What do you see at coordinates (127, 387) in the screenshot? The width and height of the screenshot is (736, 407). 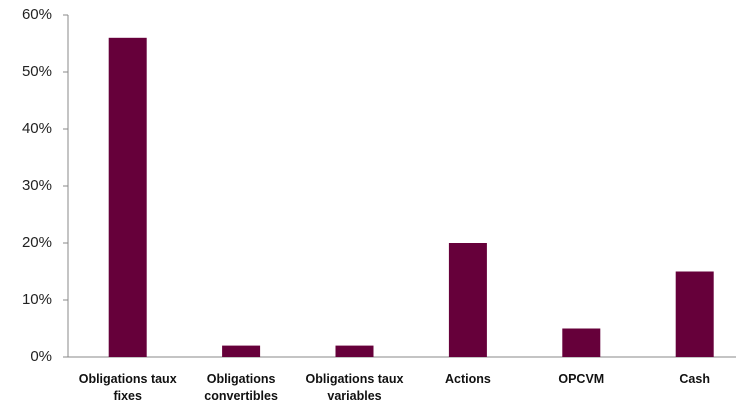 I see `x-tick-label: Obligations taux fixes` at bounding box center [127, 387].